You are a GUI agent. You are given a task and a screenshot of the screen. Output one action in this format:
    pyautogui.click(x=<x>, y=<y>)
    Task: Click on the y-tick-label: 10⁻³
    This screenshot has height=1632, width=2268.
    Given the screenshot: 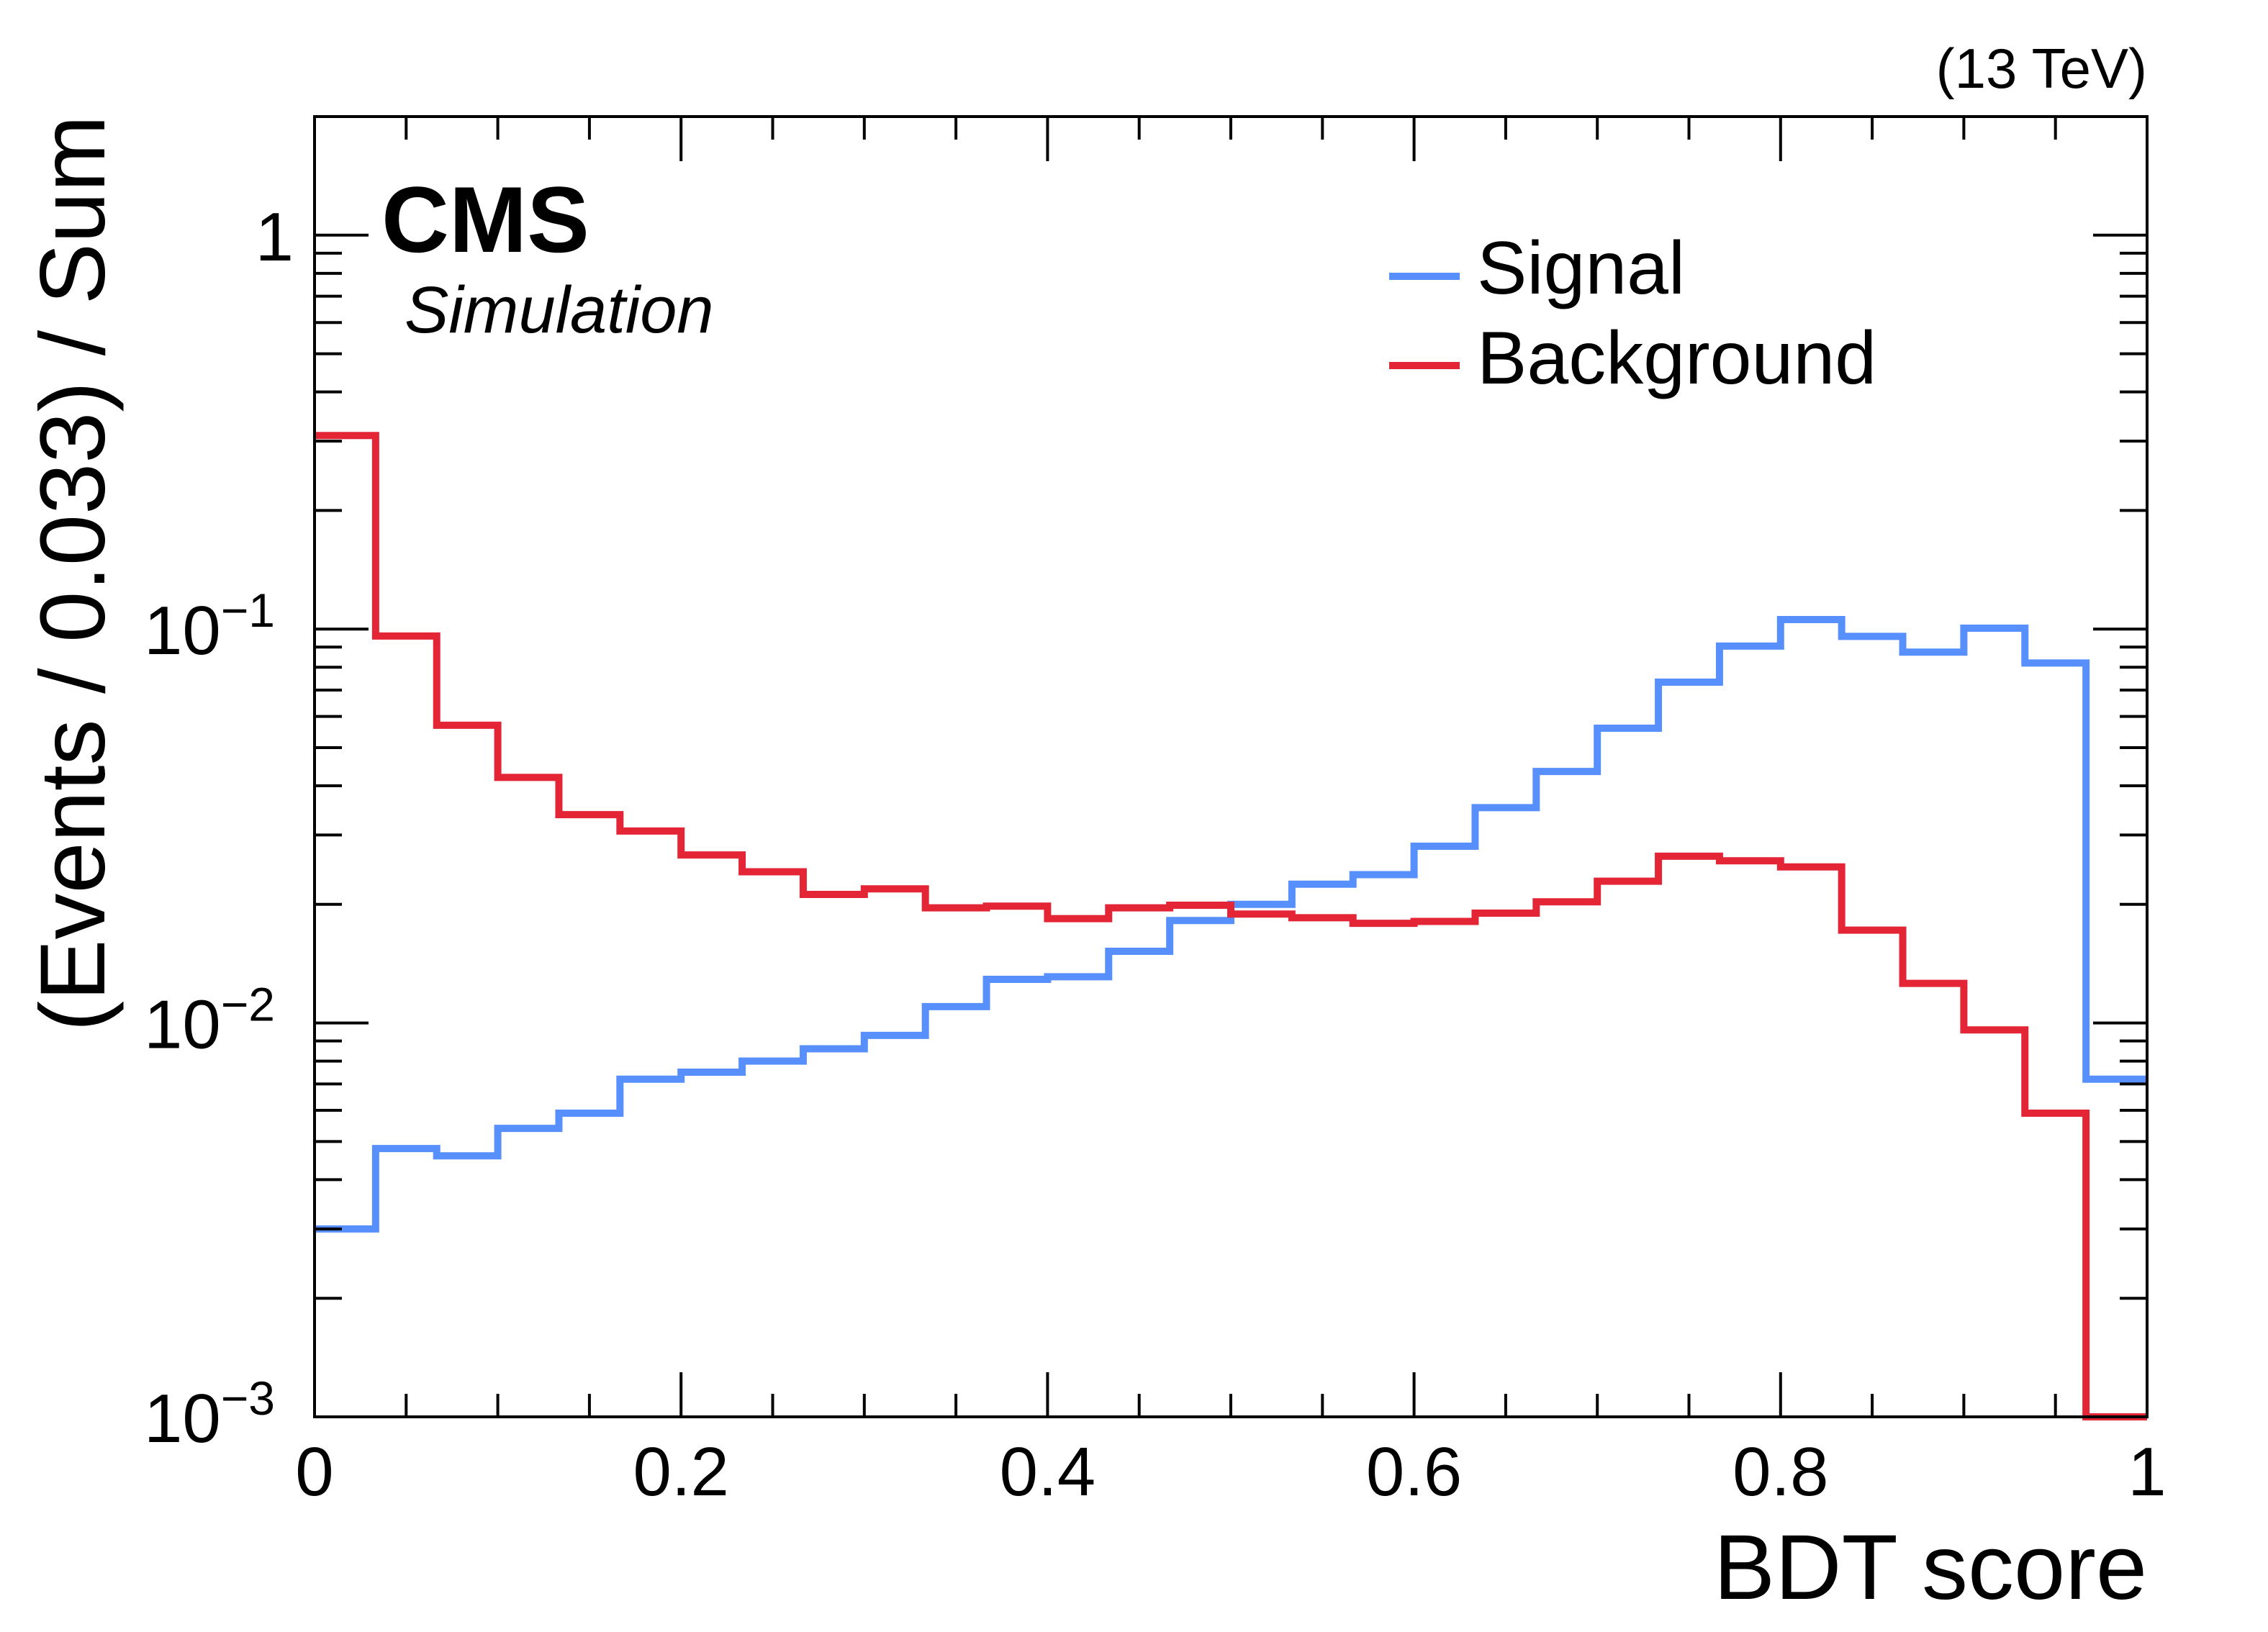 What is the action you would take?
    pyautogui.click(x=209, y=1414)
    